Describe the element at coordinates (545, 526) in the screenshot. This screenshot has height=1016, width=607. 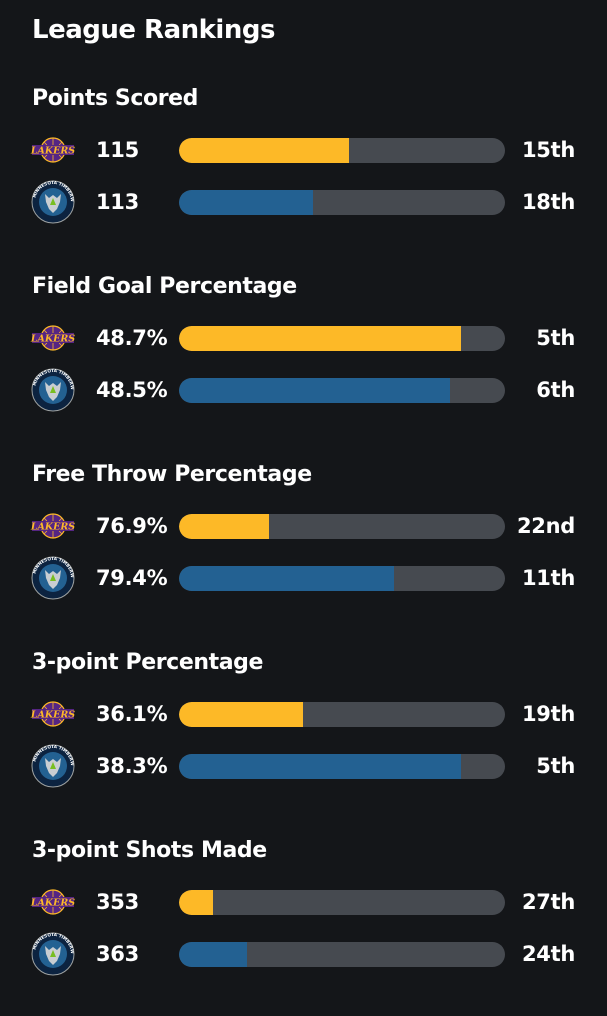
I see `league-rank: 22nd` at that location.